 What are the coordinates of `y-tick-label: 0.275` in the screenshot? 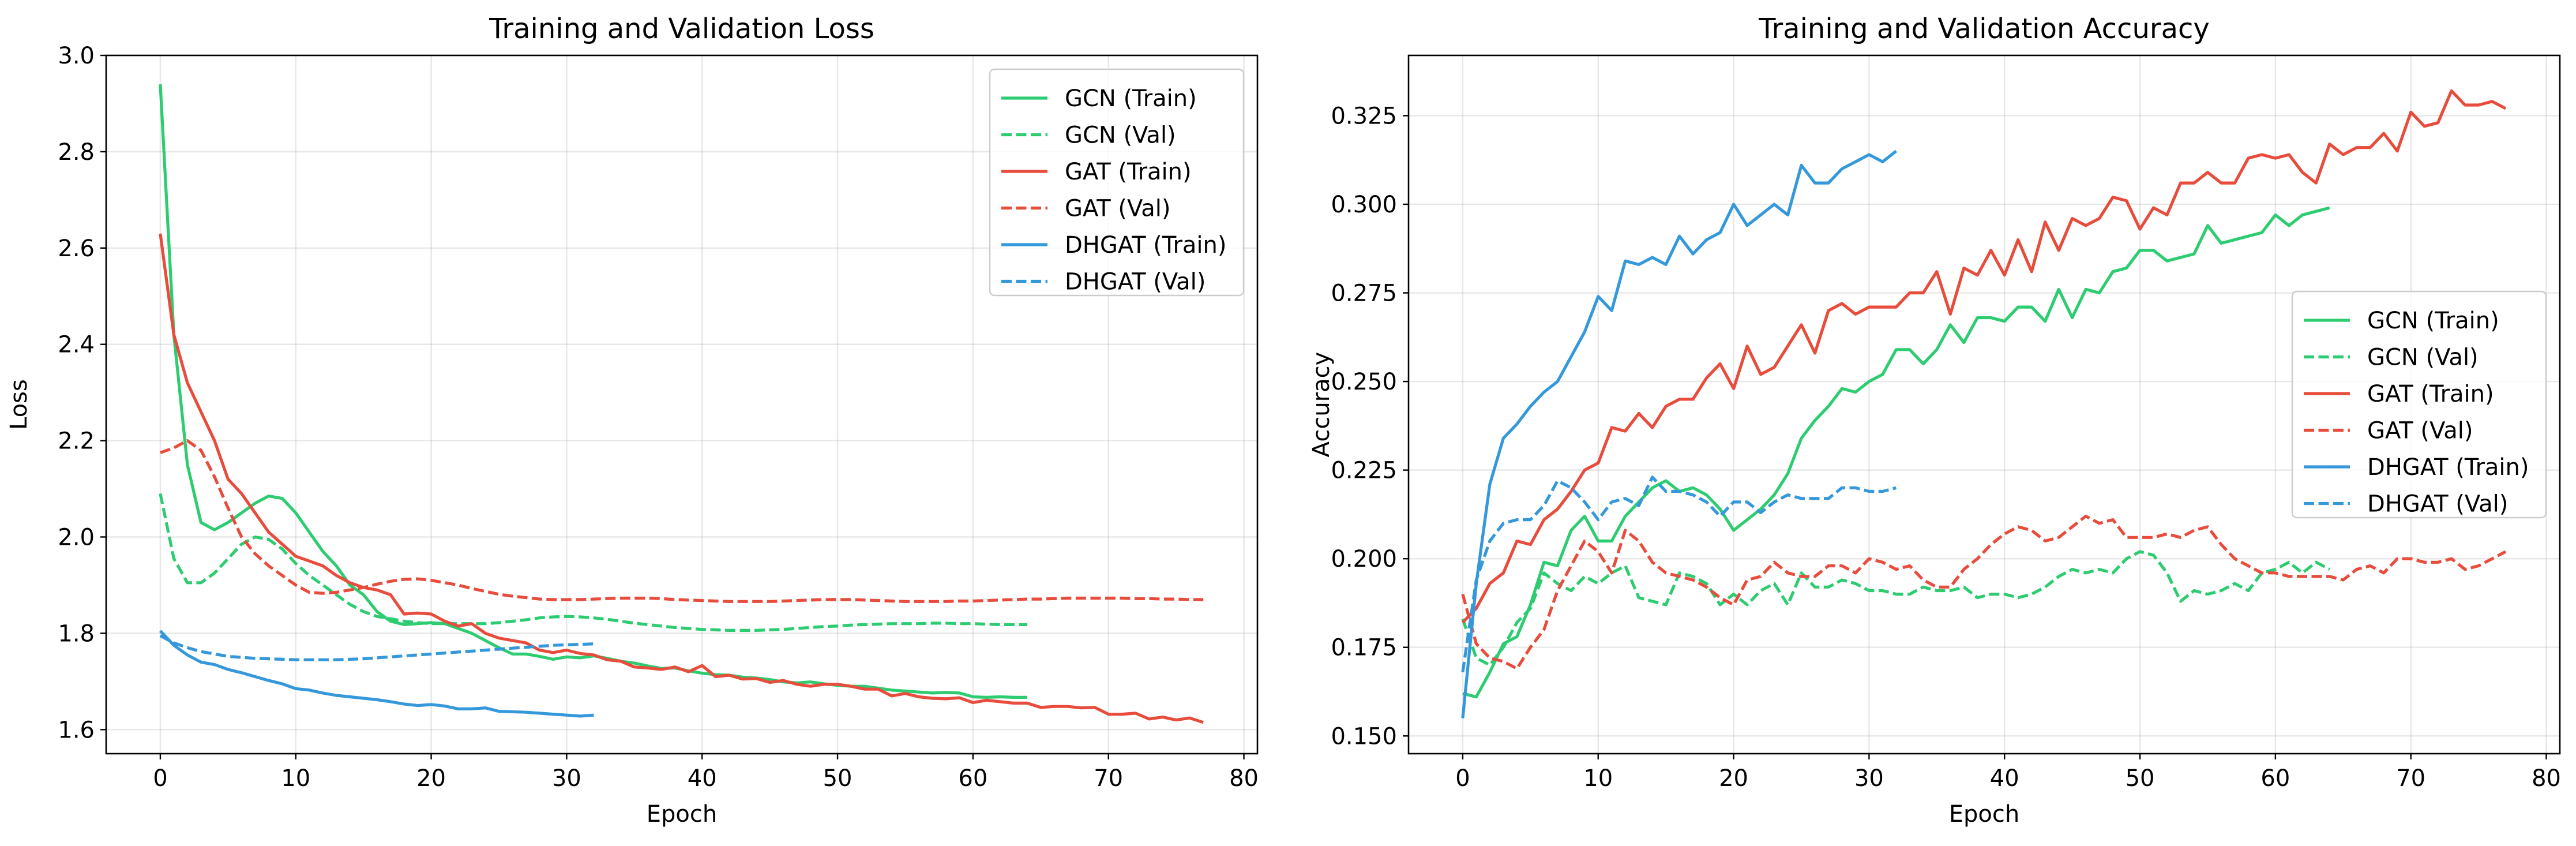 It's located at (1364, 293).